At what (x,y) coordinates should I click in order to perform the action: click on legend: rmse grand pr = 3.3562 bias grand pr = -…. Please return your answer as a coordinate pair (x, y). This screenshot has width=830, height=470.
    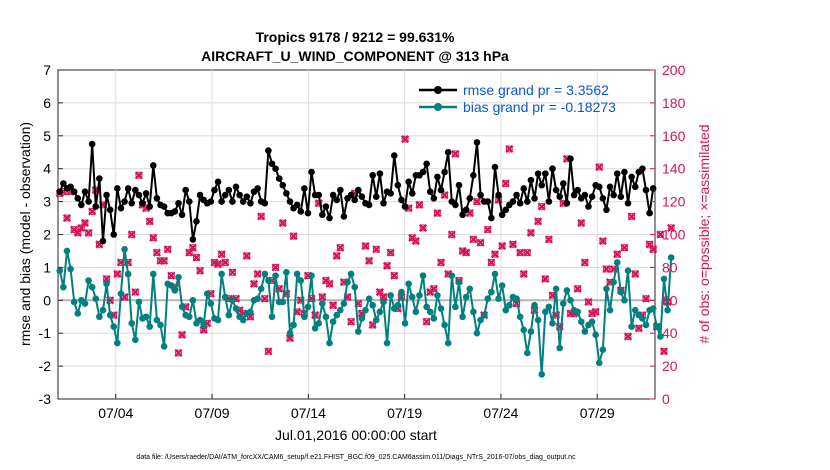
    Looking at the image, I should click on (517, 98).